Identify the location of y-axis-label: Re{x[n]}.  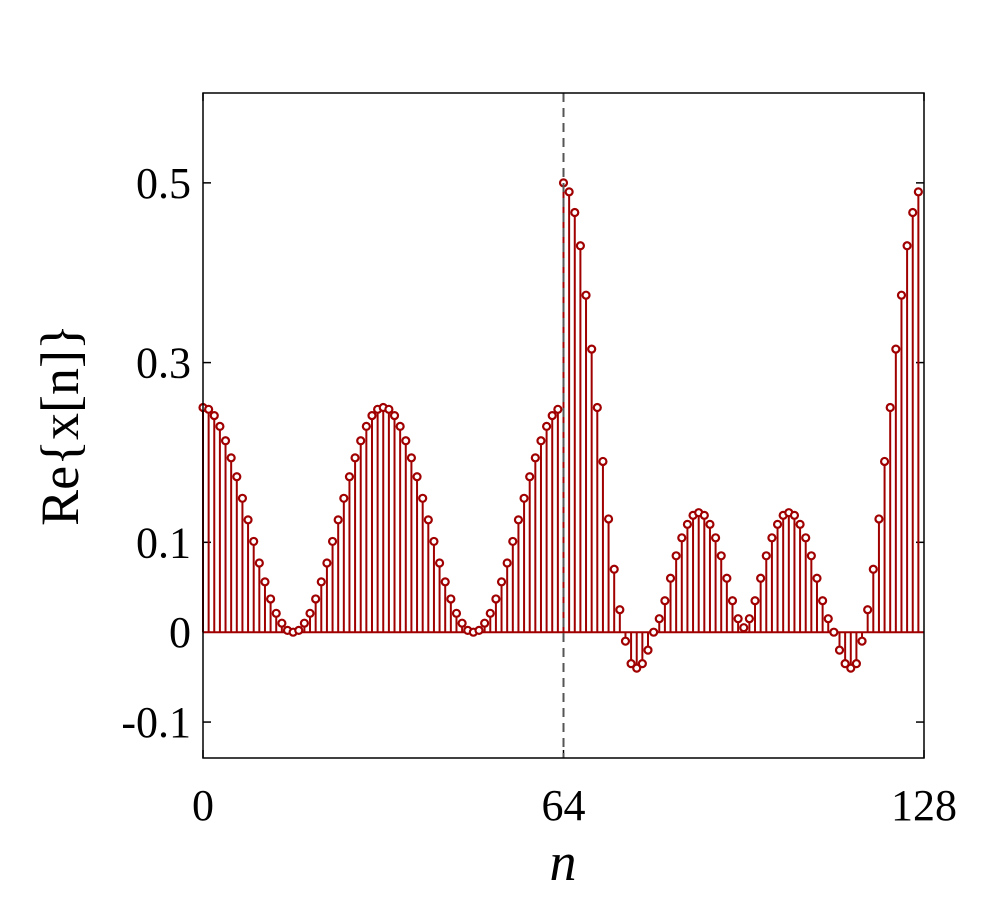
(60, 425).